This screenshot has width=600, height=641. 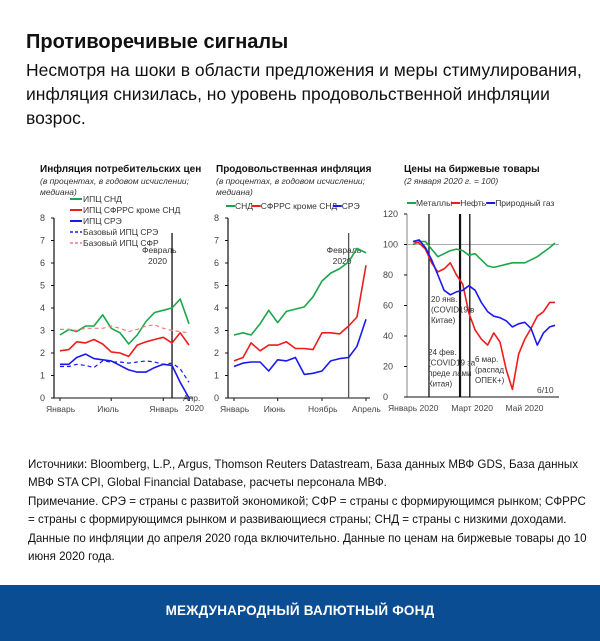 I want to click on x-tick-label: Январь 2020, so click(x=413, y=408).